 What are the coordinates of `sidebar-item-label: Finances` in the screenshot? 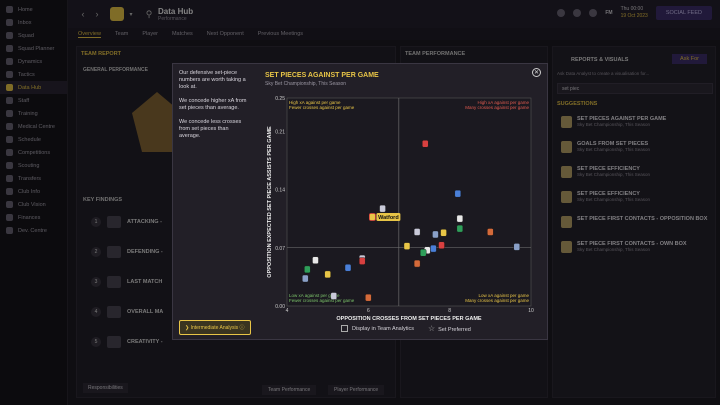 It's located at (29, 217).